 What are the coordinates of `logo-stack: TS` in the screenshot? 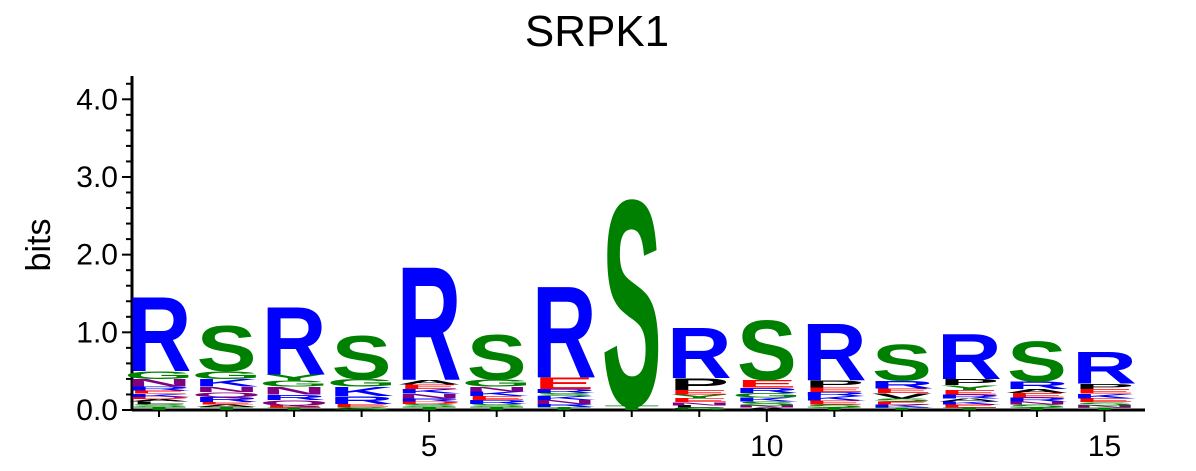 It's located at (632, 304).